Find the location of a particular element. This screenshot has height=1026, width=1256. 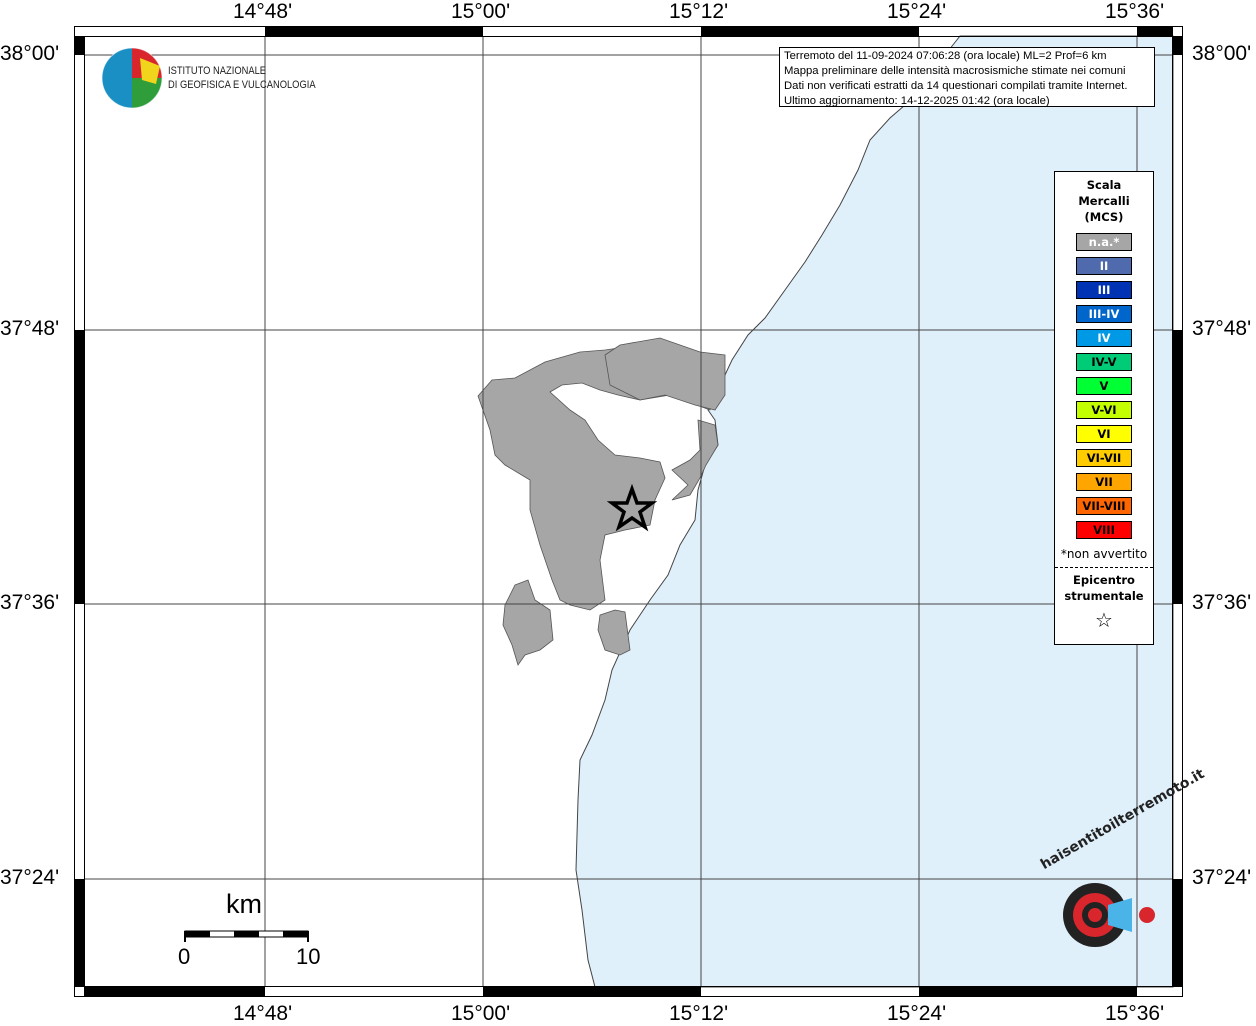

lon-label-bottom: 15°24' is located at coordinates (917, 1013).